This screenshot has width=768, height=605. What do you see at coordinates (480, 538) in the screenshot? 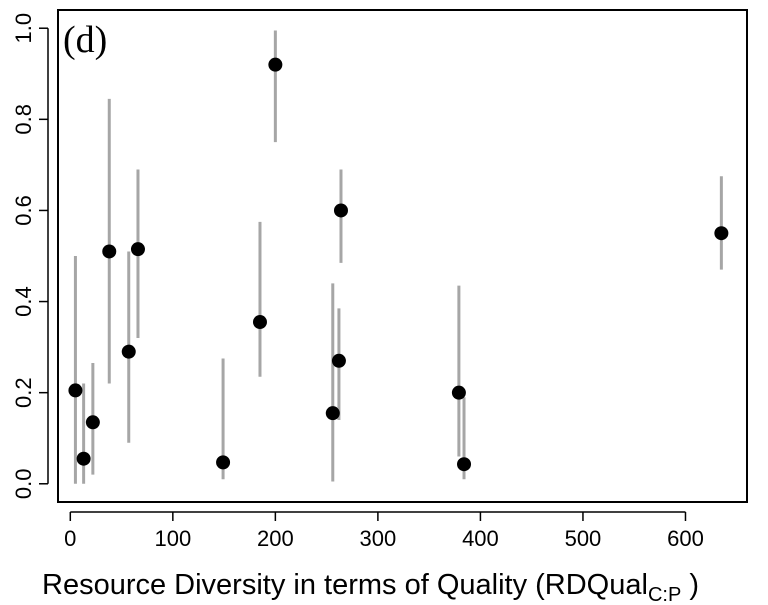
I see `x-tick-label-4: 400` at bounding box center [480, 538].